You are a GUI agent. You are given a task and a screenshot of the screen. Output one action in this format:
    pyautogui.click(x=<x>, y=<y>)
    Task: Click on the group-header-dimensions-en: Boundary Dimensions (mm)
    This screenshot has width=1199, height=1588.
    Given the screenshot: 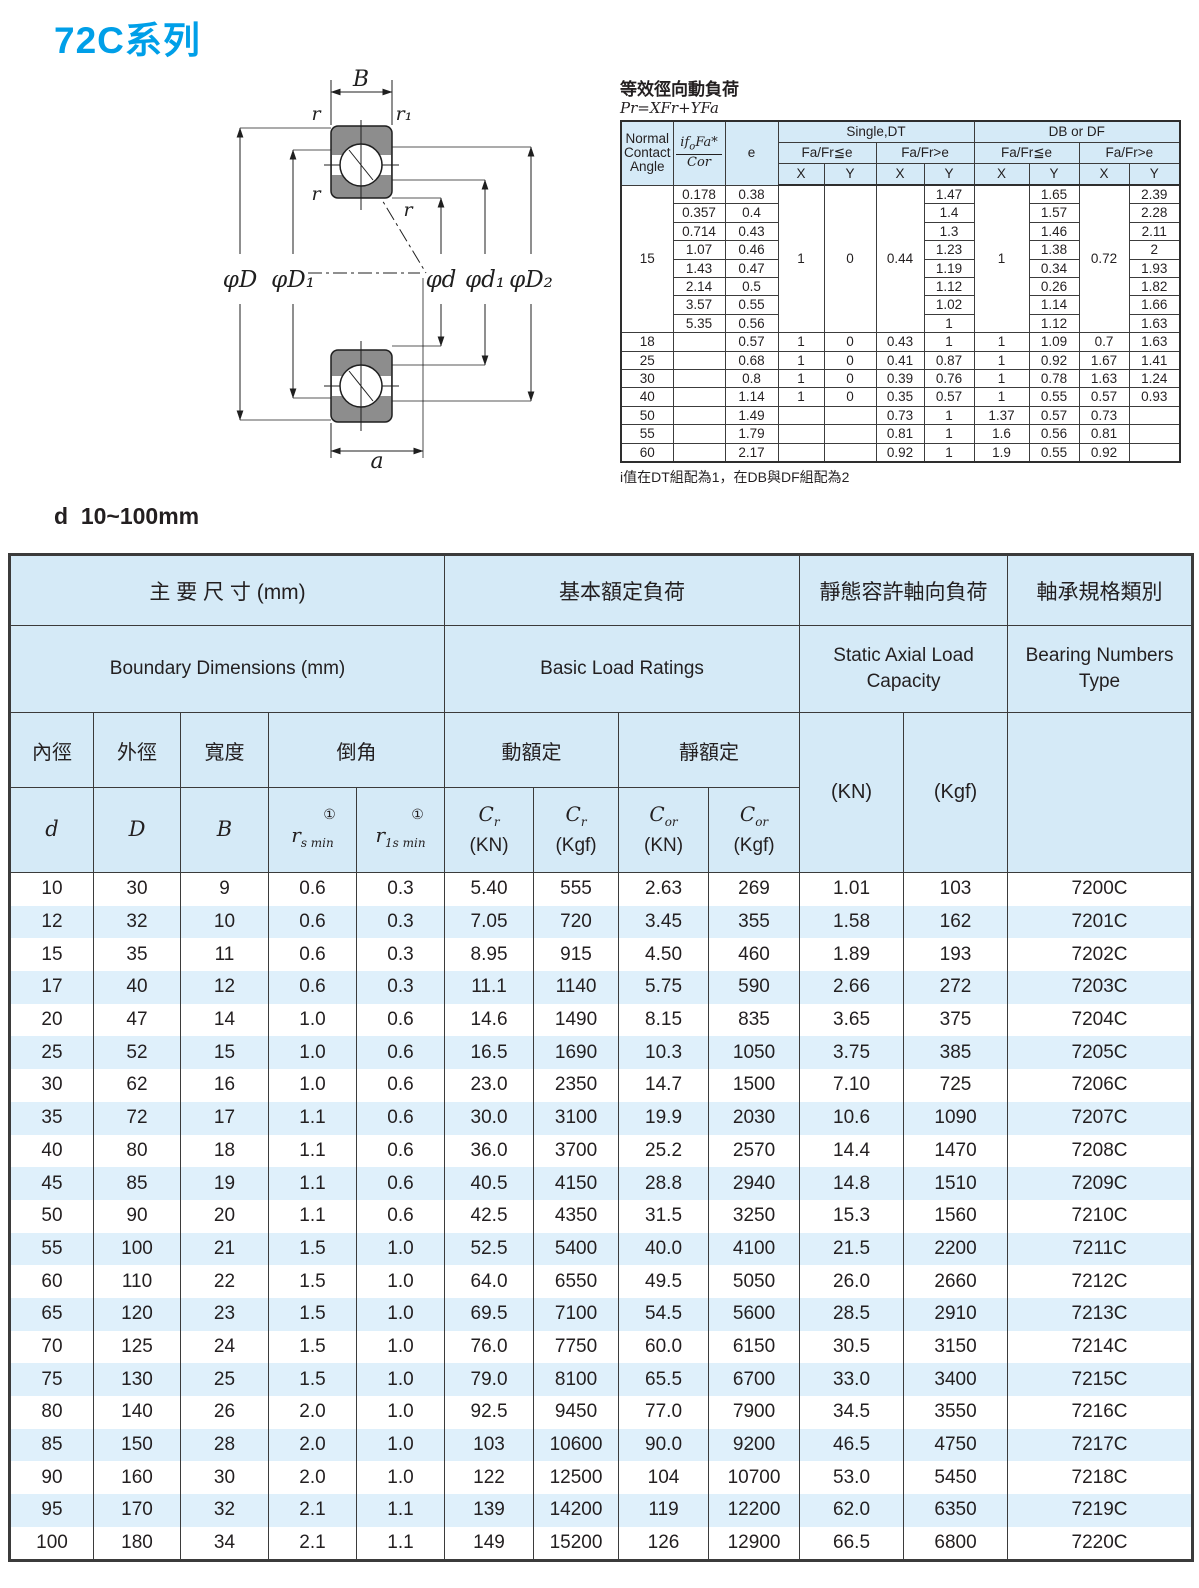 What is the action you would take?
    pyautogui.click(x=227, y=669)
    